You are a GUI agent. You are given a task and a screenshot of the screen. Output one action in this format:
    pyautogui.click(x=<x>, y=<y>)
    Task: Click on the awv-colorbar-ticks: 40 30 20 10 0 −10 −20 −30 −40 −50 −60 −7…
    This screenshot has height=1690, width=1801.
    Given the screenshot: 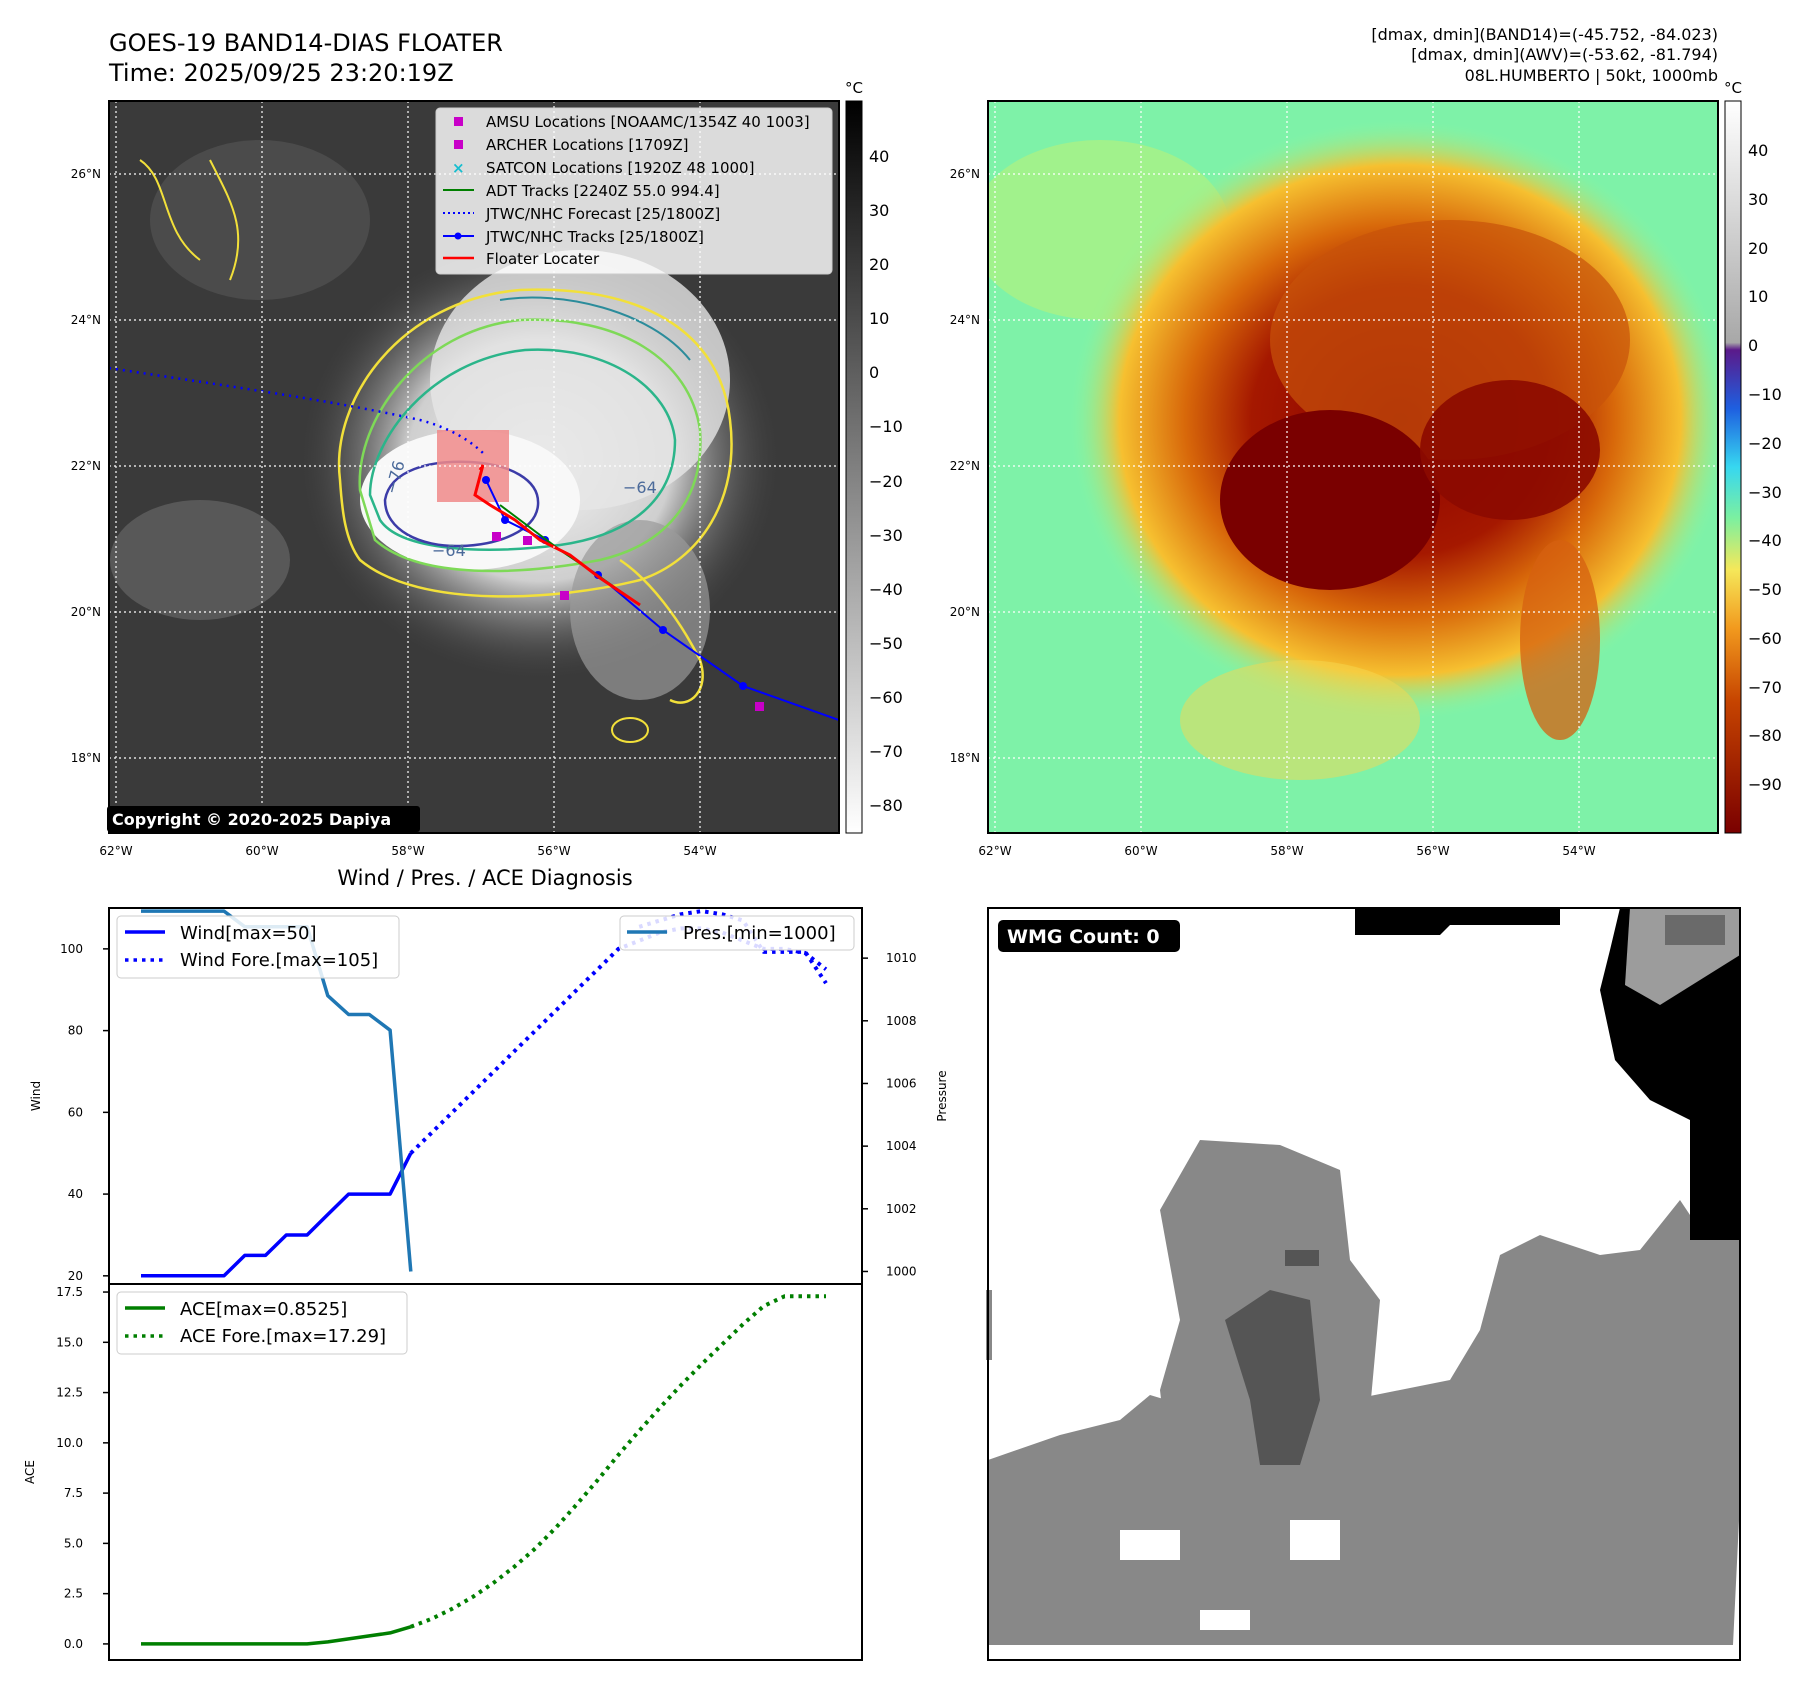 What is the action you would take?
    pyautogui.click(x=1765, y=467)
    